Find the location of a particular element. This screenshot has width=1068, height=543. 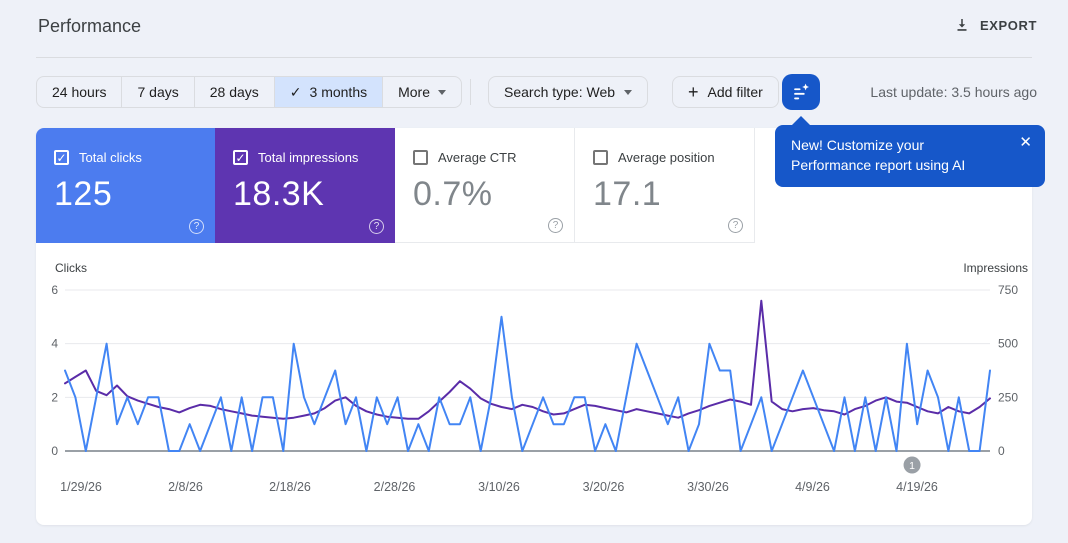

search-type-dropdown: Search type: Web is located at coordinates (568, 92).